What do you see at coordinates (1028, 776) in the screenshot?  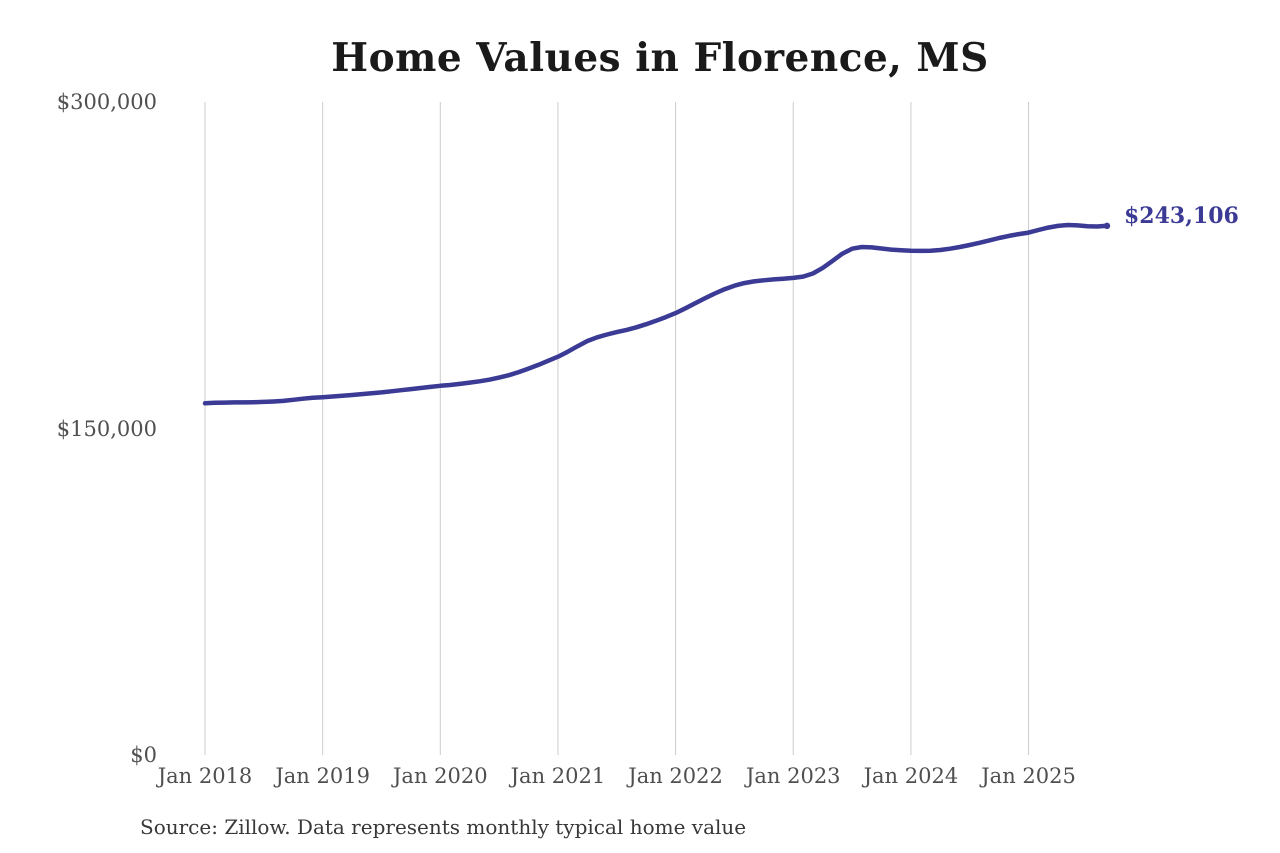 I see `x-tick-jan-2025: Jan 2025` at bounding box center [1028, 776].